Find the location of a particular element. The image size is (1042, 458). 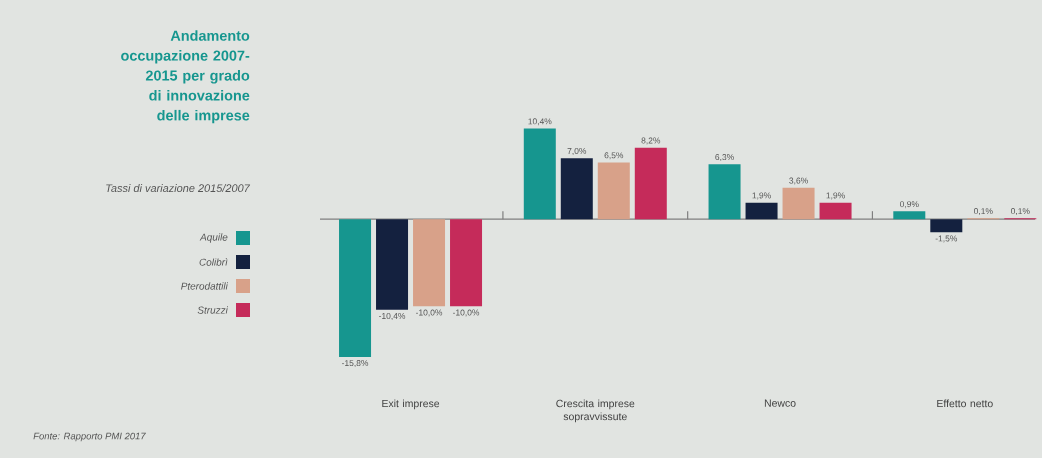

x-tick-label: Exit imprese is located at coordinates (411, 404).